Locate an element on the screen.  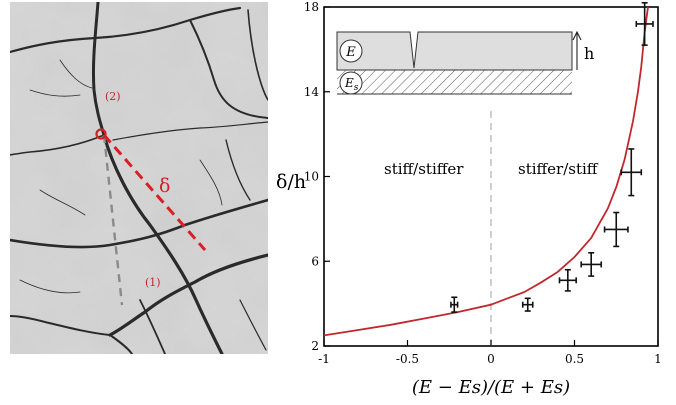
substrate-hatch is located at coordinates (454, 82).